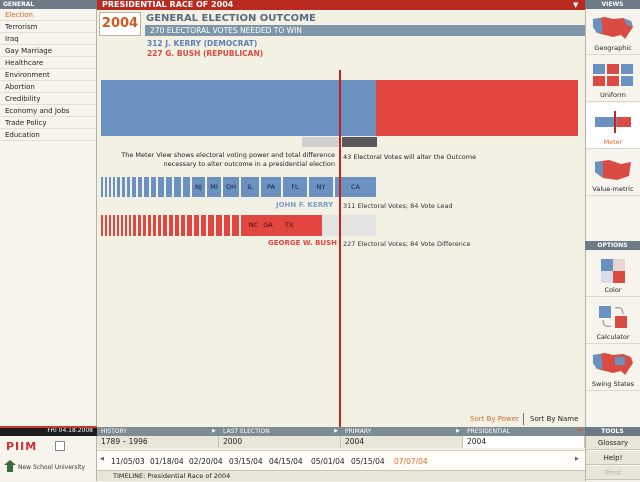 Image resolution: width=640 pixels, height=482 pixels. What do you see at coordinates (48, 111) in the screenshot?
I see `sidebar-item-economy: Economy and Jobs` at bounding box center [48, 111].